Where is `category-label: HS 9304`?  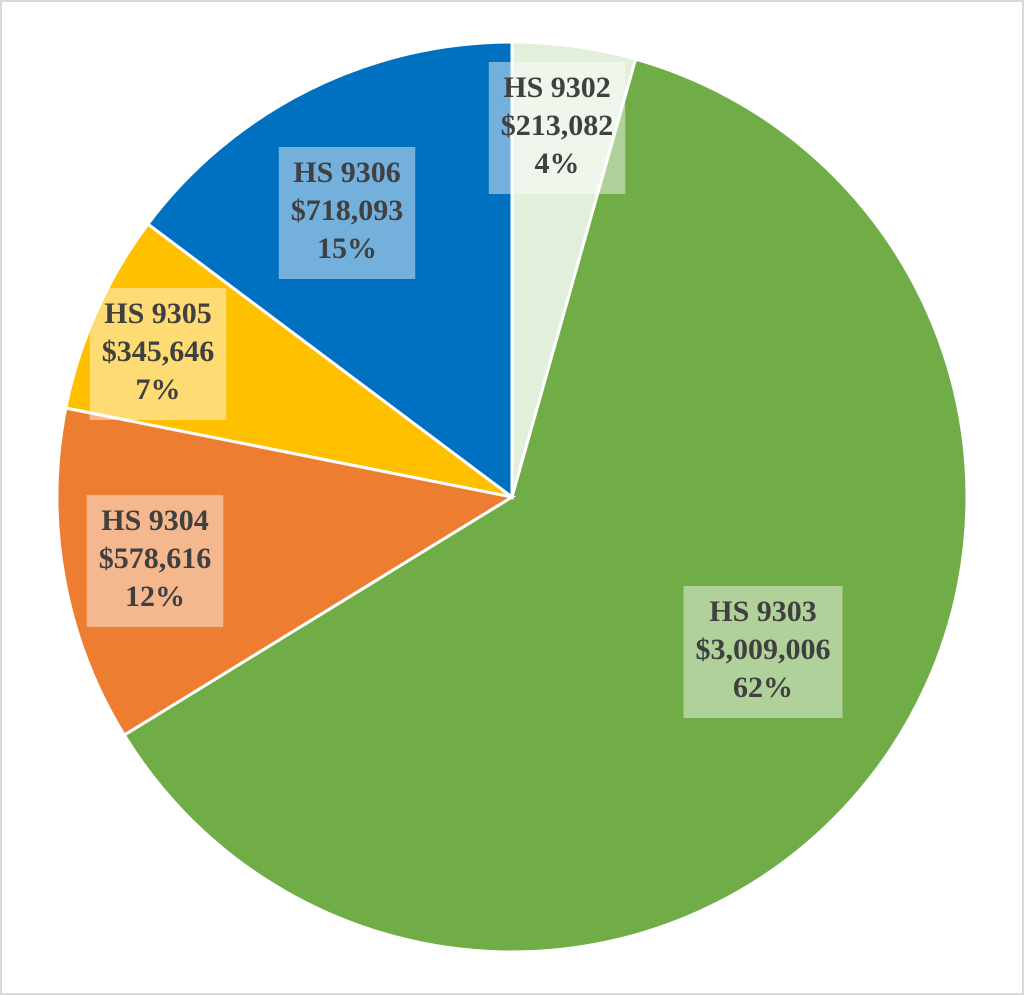 category-label: HS 9304 is located at coordinates (155, 520).